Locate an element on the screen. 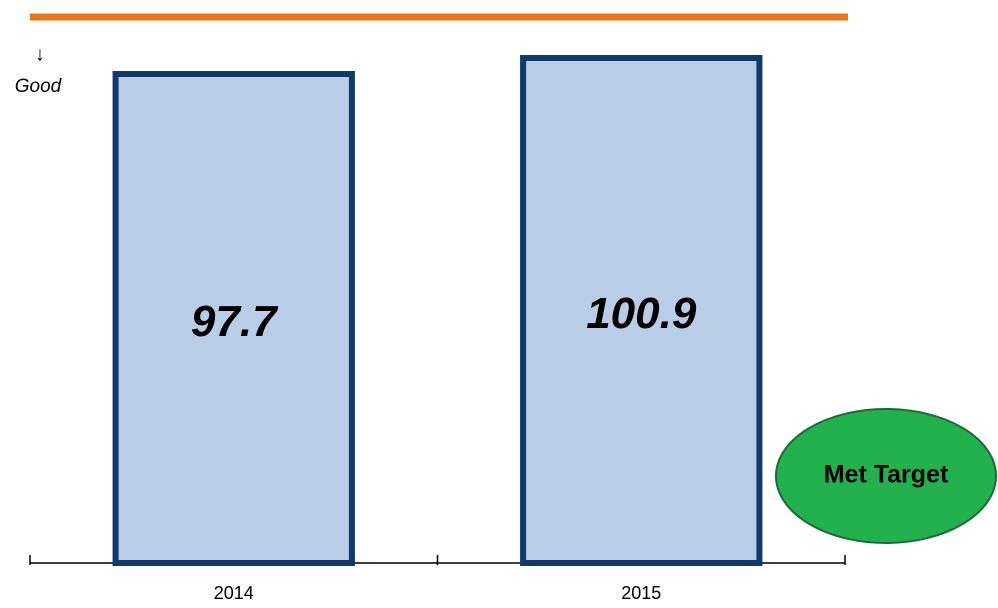 The height and width of the screenshot is (608, 998). x-tick-label: 2015 is located at coordinates (641, 593).